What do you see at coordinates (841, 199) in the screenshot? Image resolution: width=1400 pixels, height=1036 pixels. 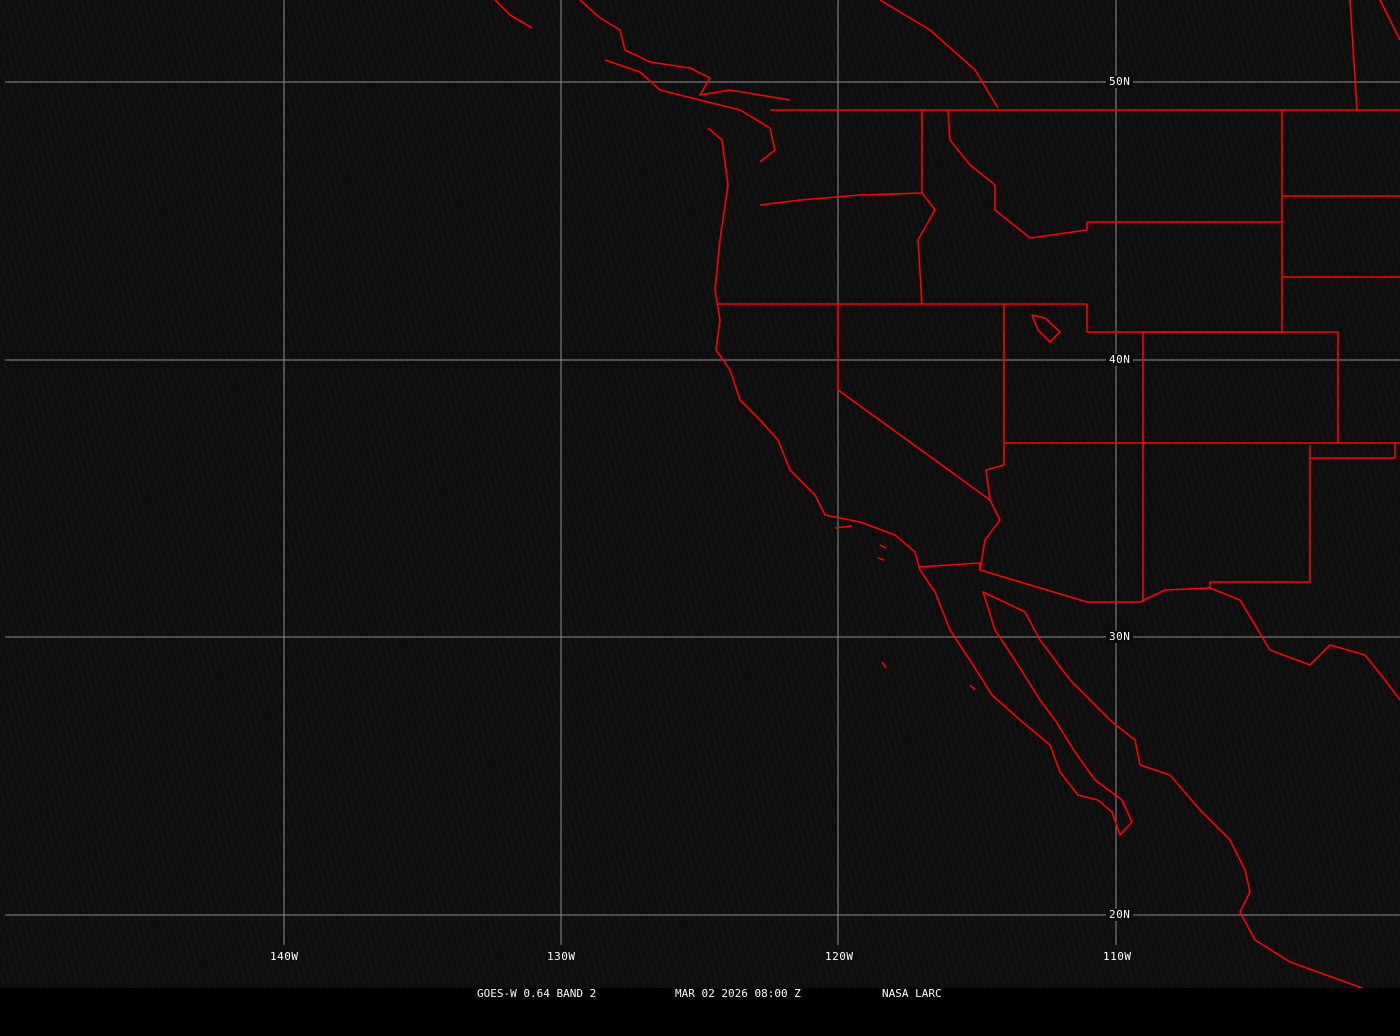 I see `washington-oregon-border` at bounding box center [841, 199].